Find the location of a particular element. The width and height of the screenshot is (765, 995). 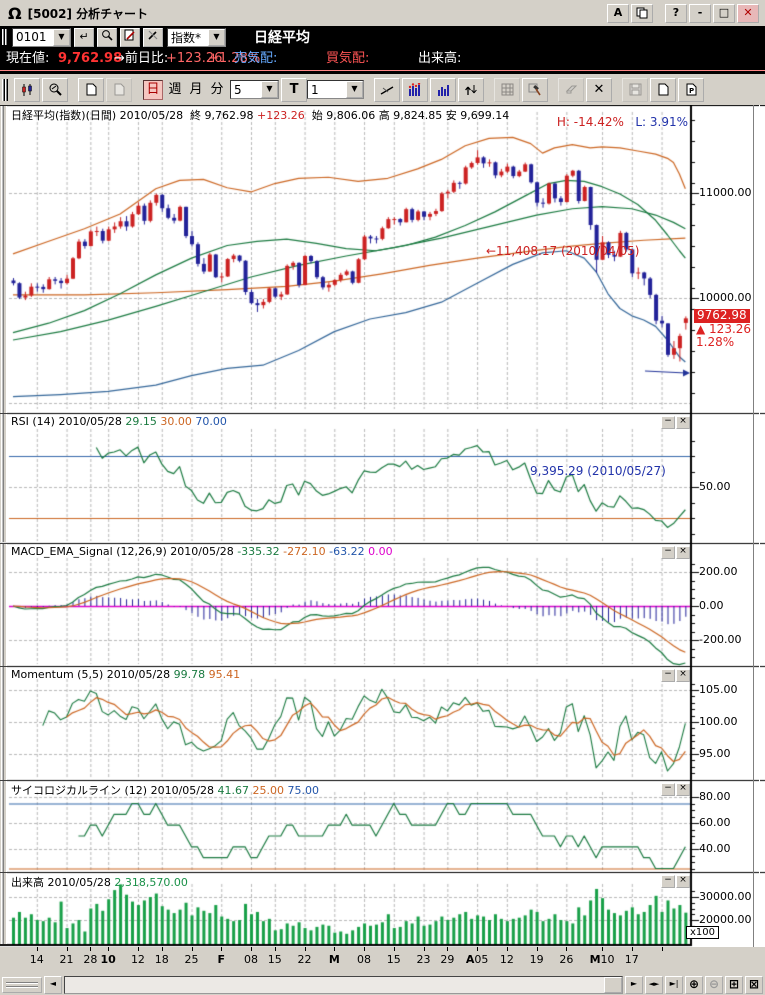

zoom-chart-button is located at coordinates (55, 89).